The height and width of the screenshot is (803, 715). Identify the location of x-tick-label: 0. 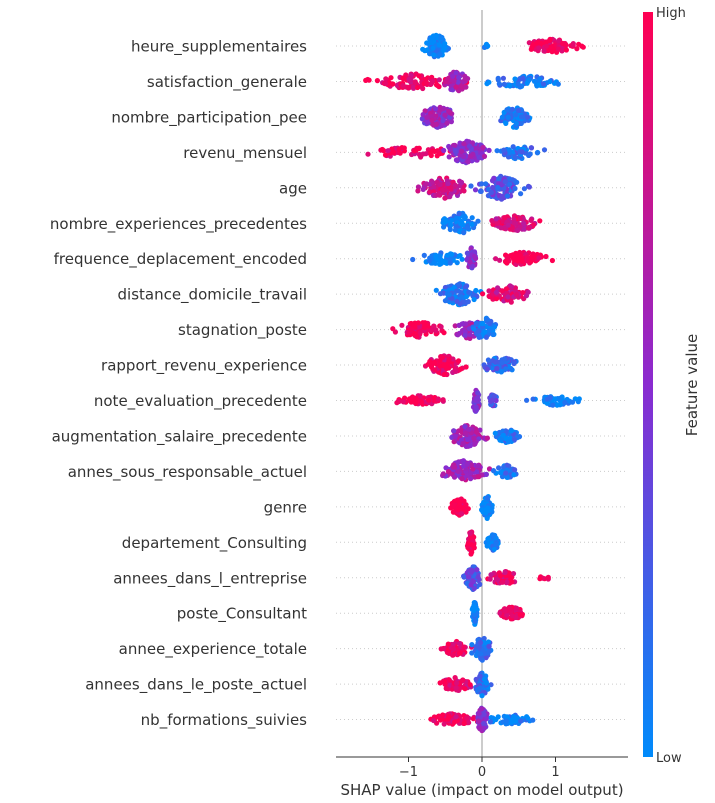
(482, 772).